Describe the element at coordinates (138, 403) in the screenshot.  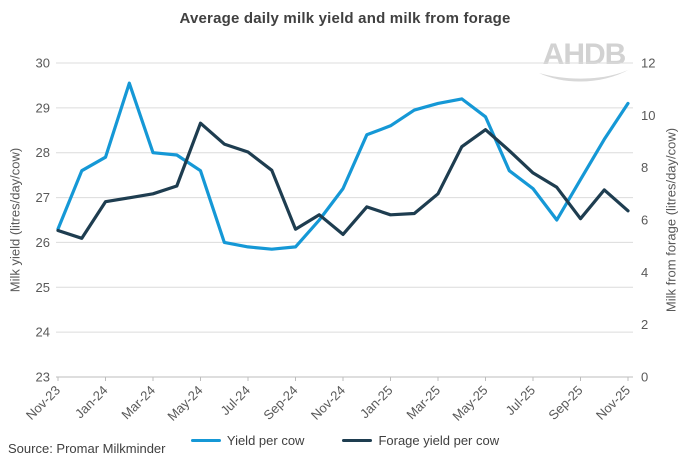
I see `x-axis-tick-label: Mar-24` at that location.